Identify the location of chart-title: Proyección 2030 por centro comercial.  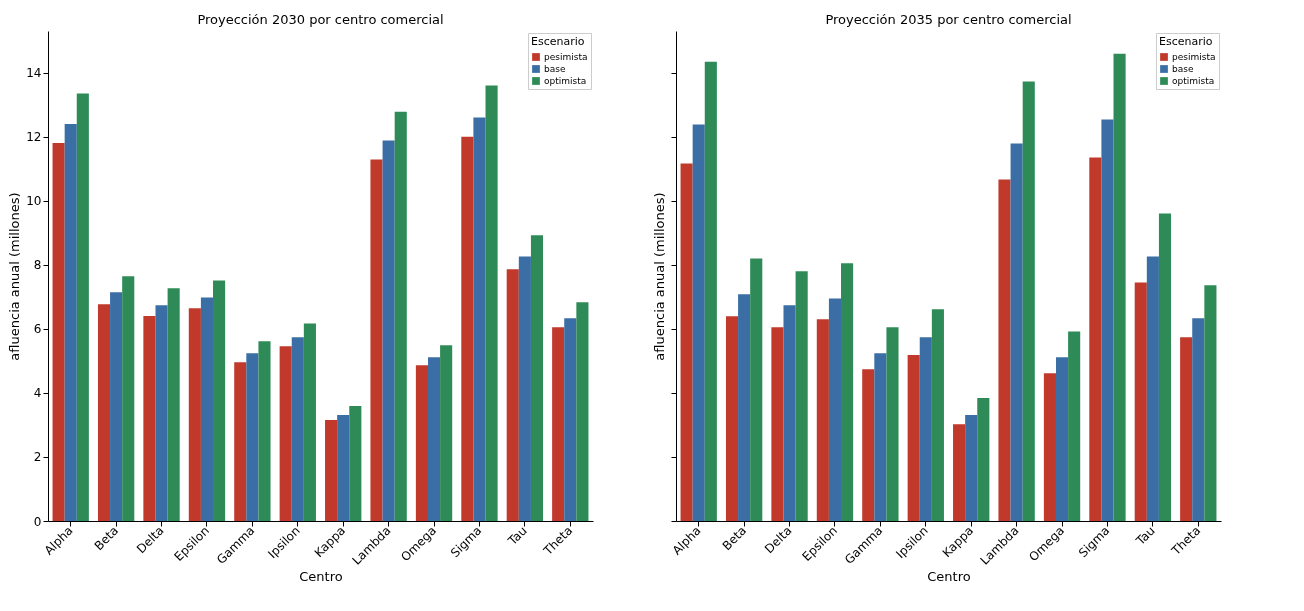
(320, 19).